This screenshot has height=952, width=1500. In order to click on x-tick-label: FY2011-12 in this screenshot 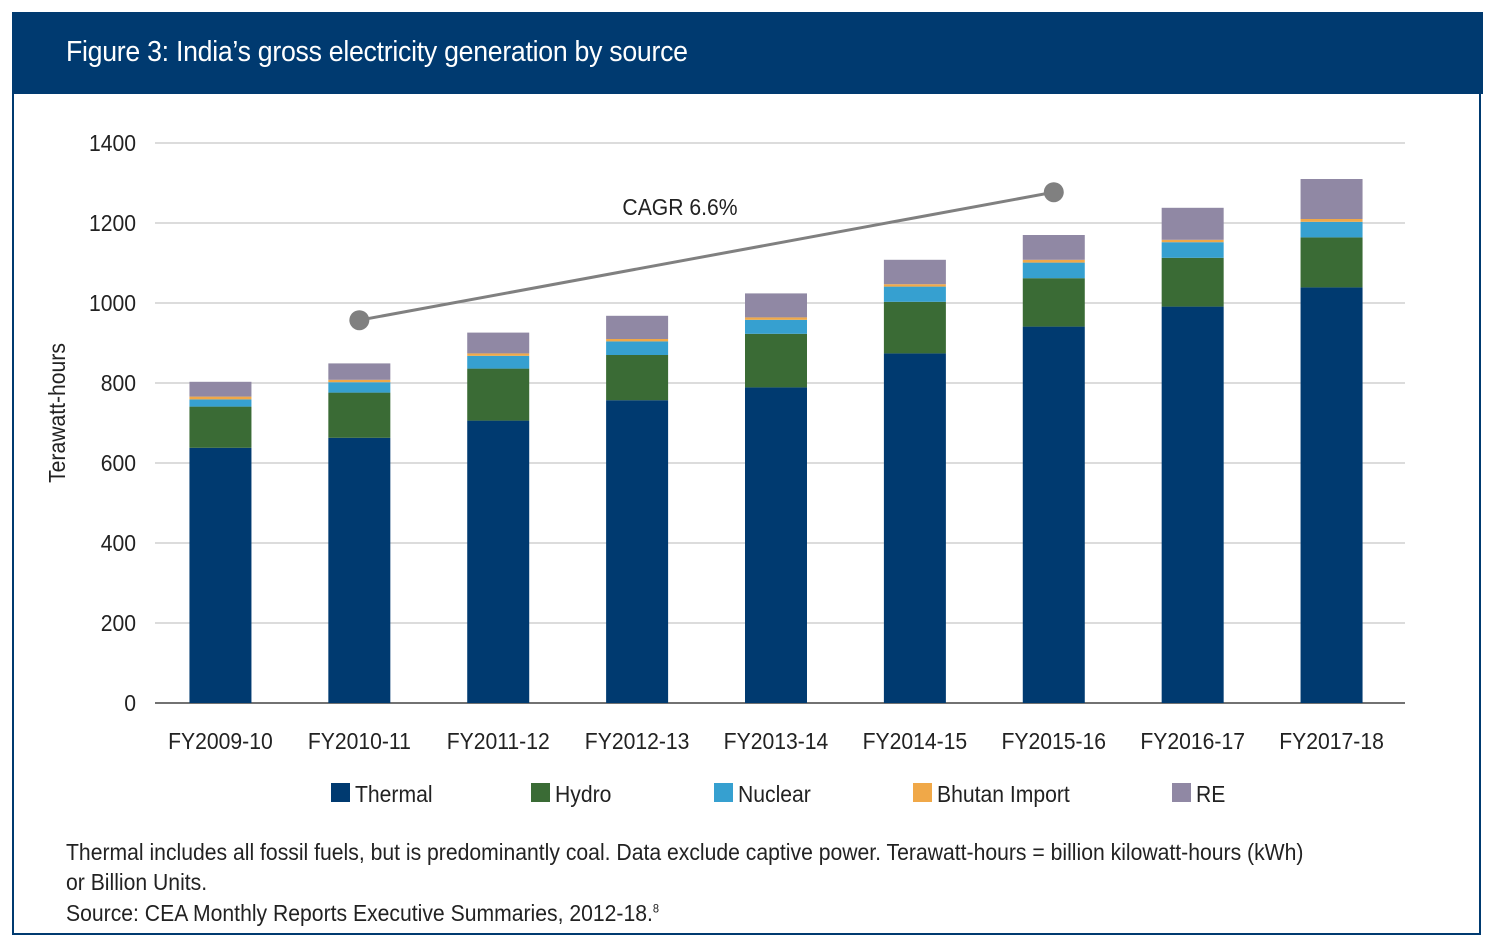, I will do `click(498, 741)`.